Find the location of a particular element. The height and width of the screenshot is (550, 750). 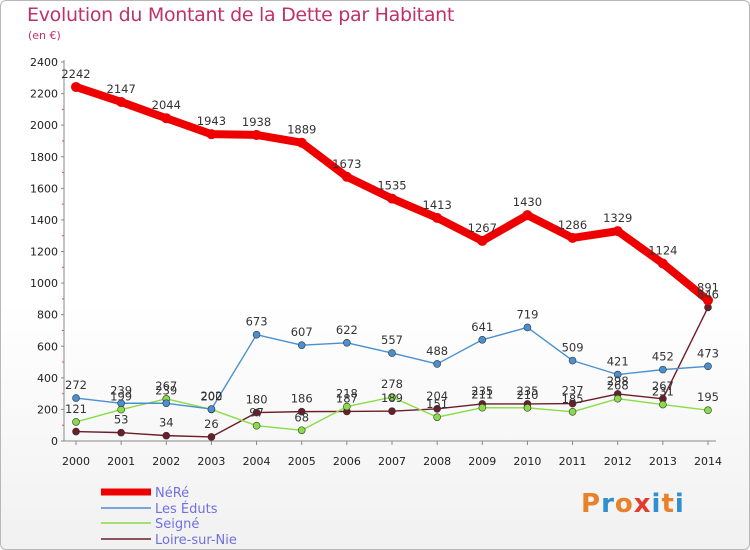

y-tick-label: 1200 is located at coordinates (44, 252).